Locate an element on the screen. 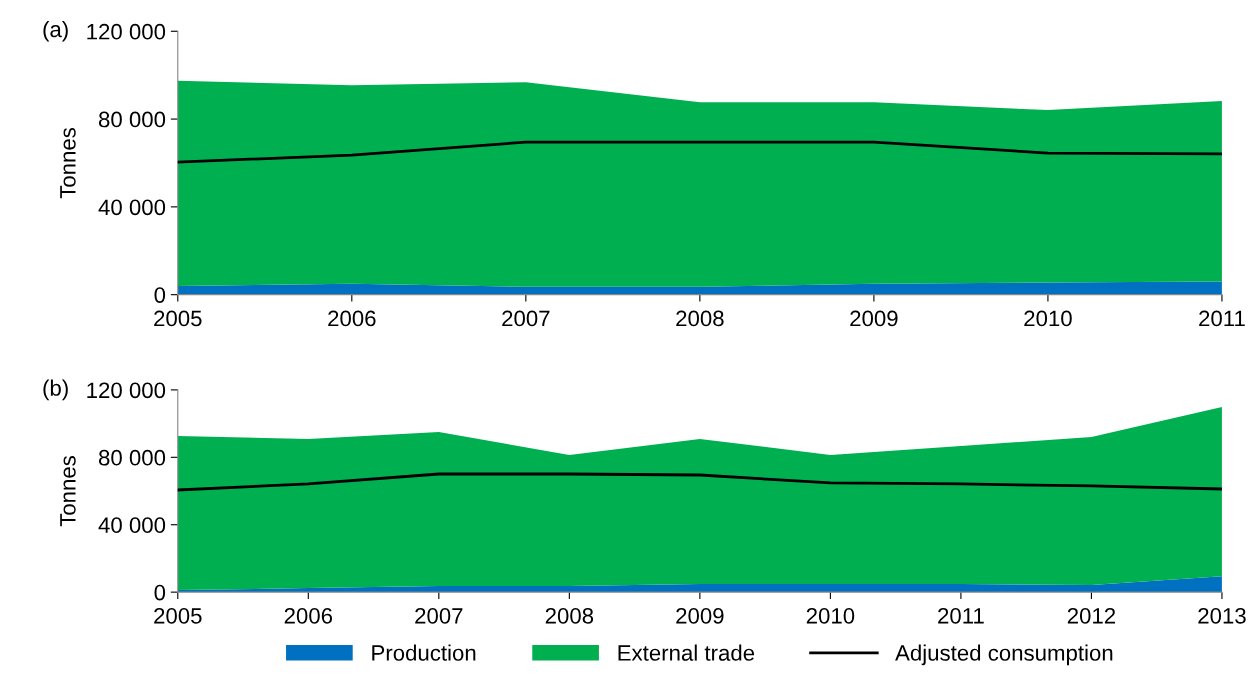 This screenshot has height=695, width=1252. x-tick-label: 2013 is located at coordinates (1222, 616).